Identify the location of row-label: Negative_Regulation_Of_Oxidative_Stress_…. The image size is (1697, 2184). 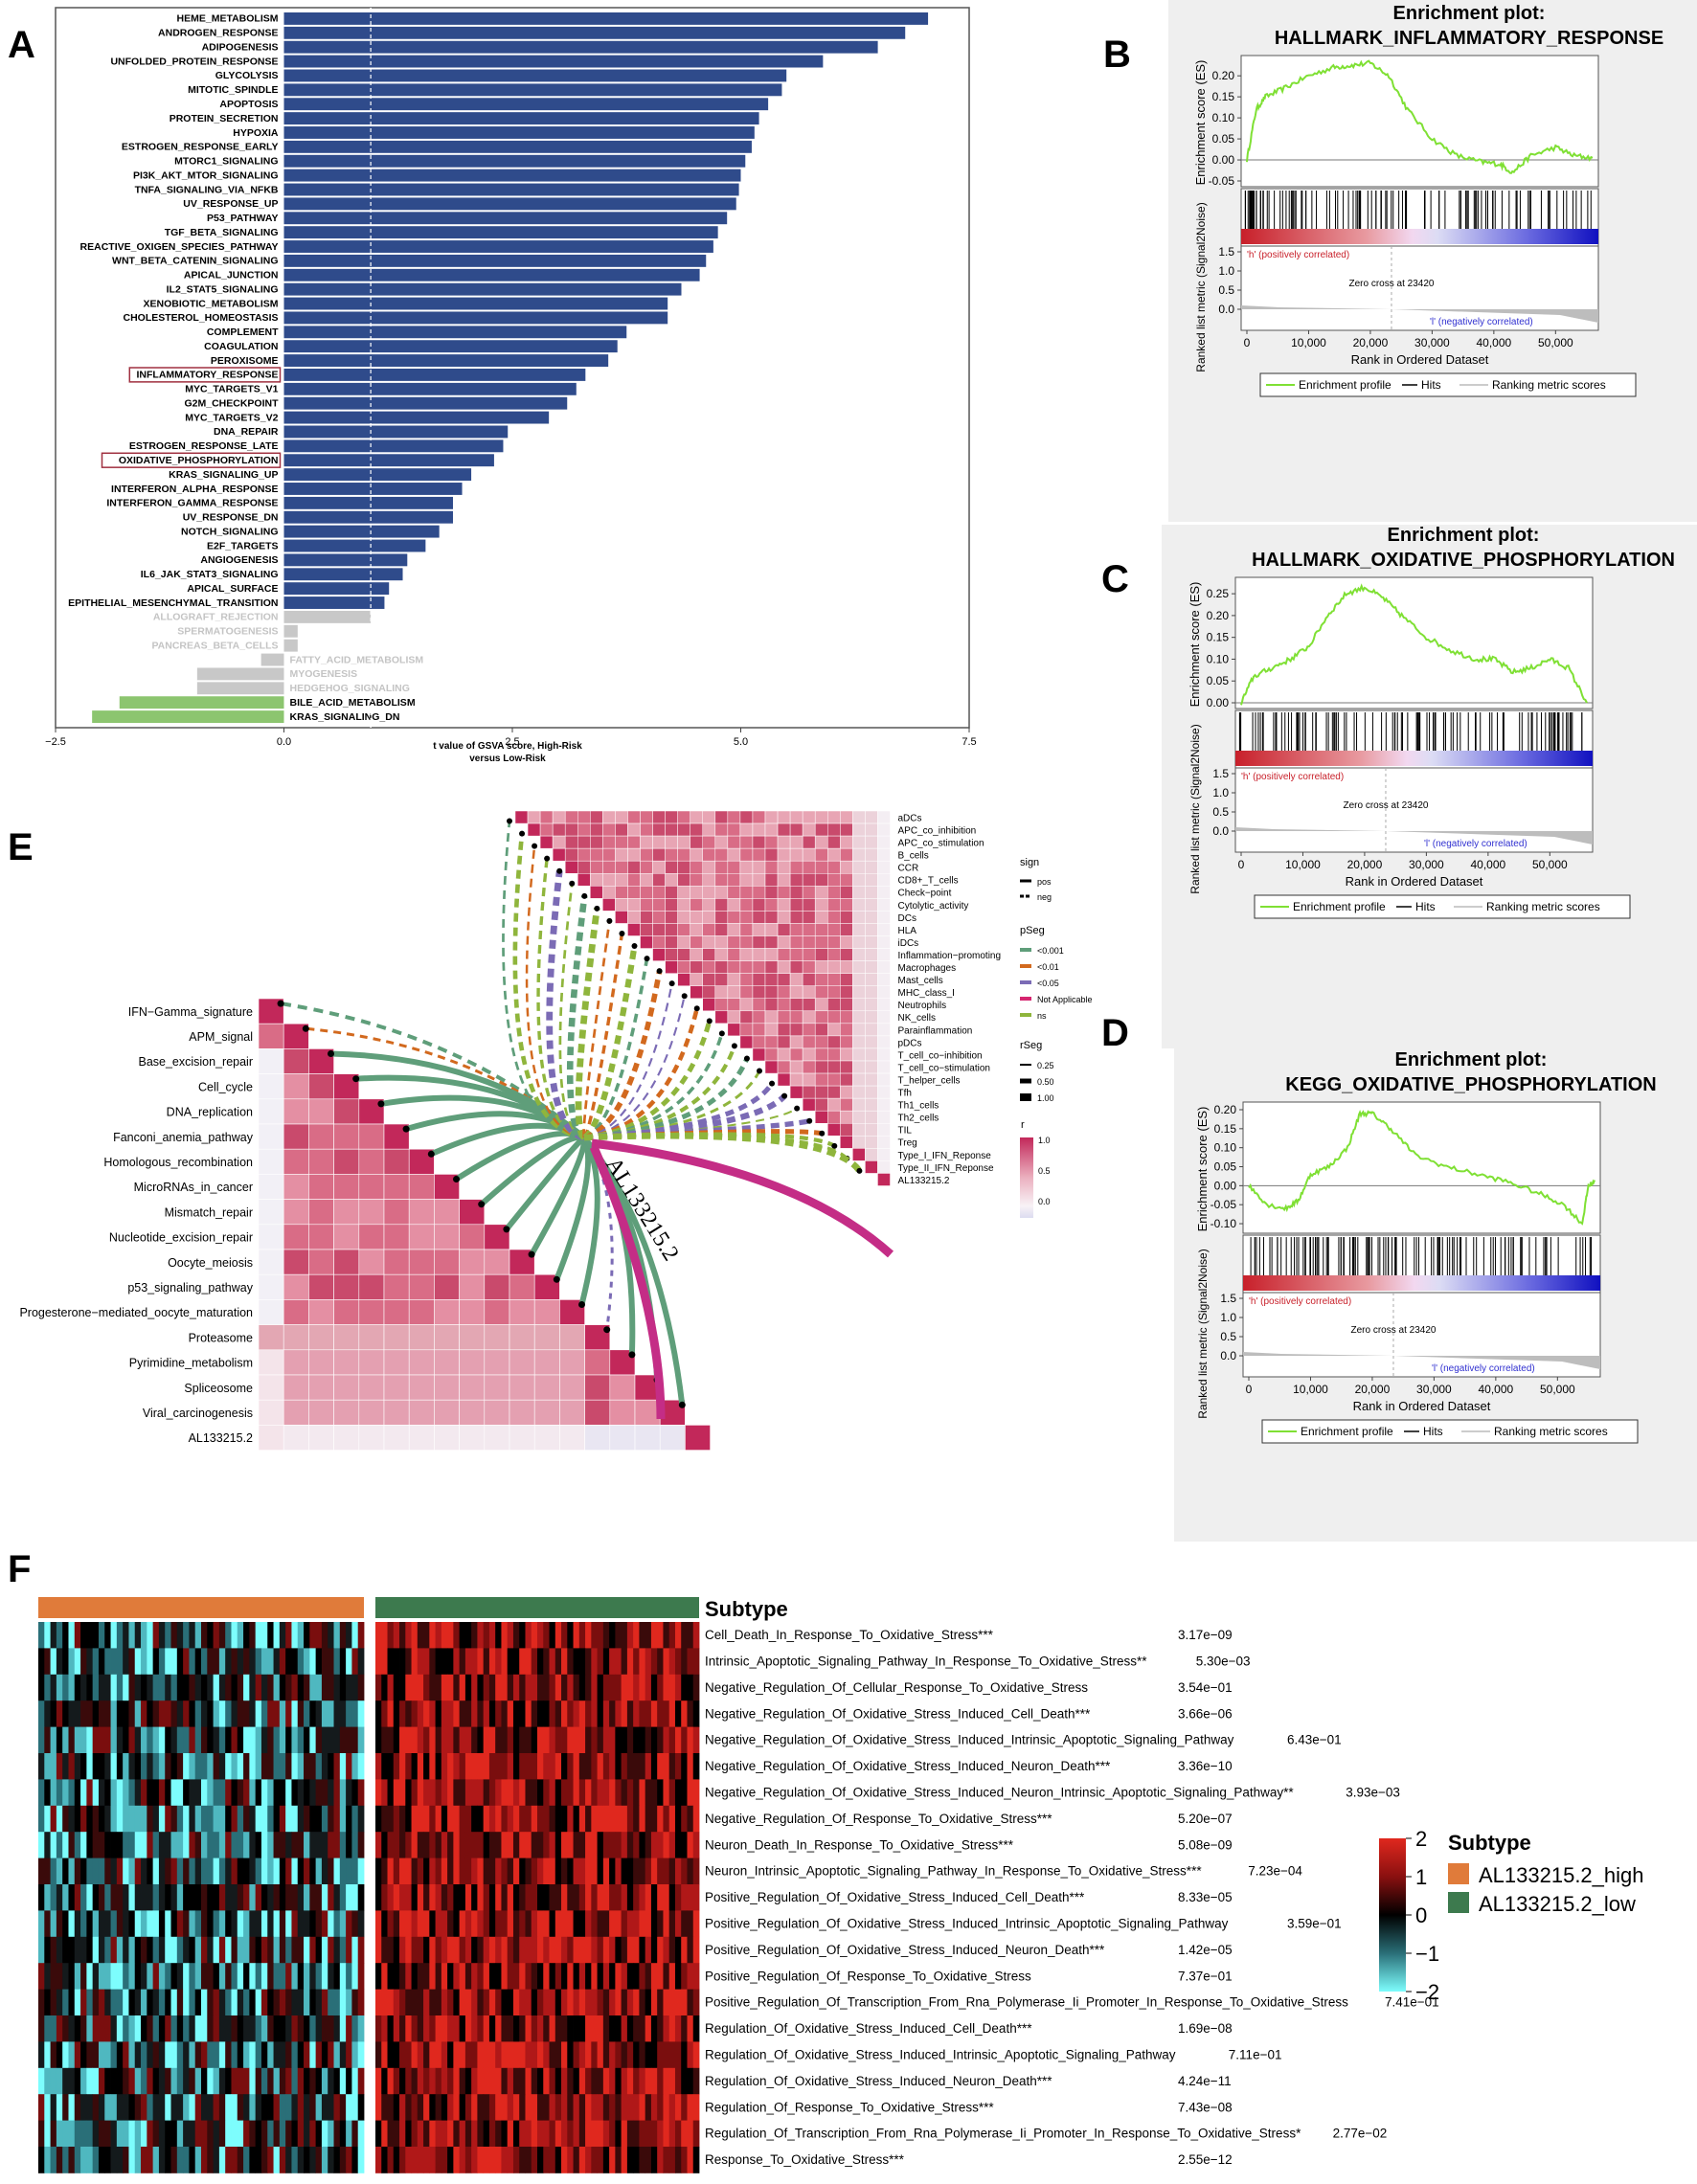
(999, 1792).